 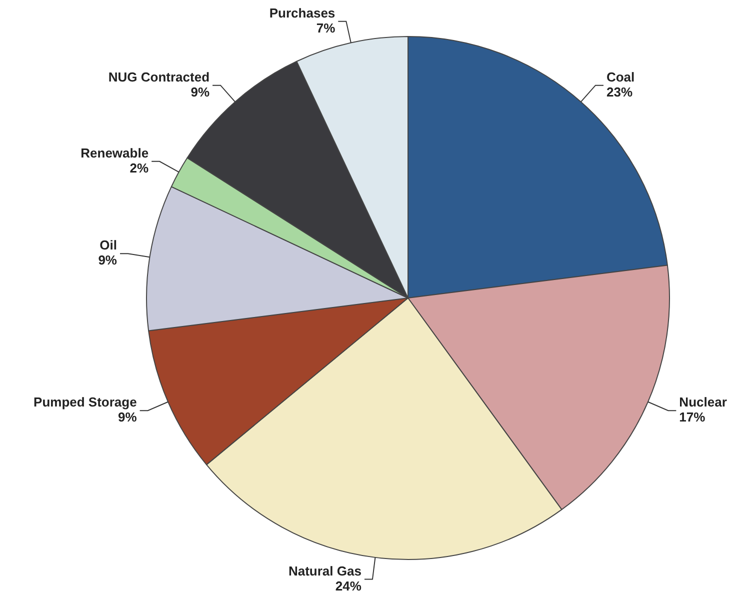 I want to click on data-label: 2%, so click(x=139, y=168).